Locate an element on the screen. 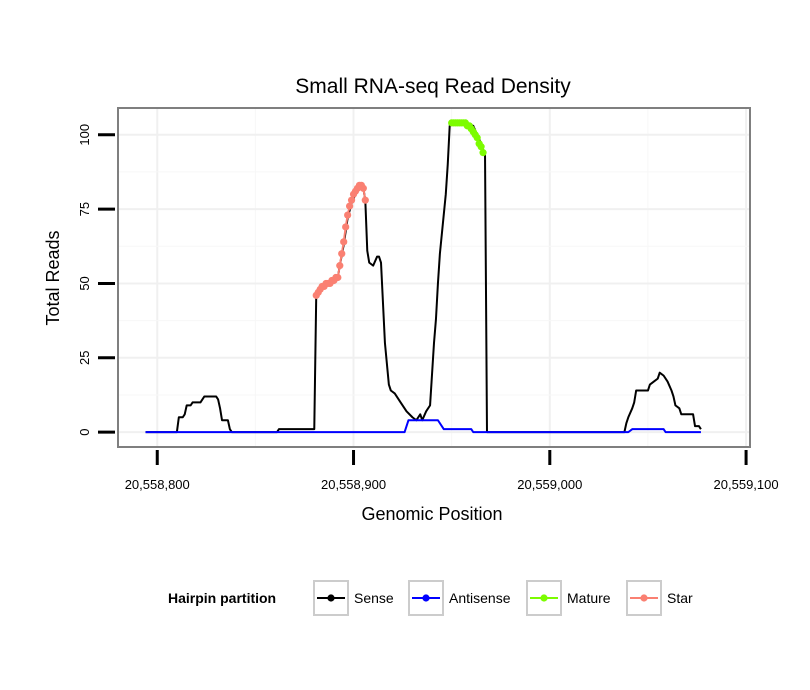 The width and height of the screenshot is (810, 690). x-tick-label: 20,558,900 is located at coordinates (353, 484).